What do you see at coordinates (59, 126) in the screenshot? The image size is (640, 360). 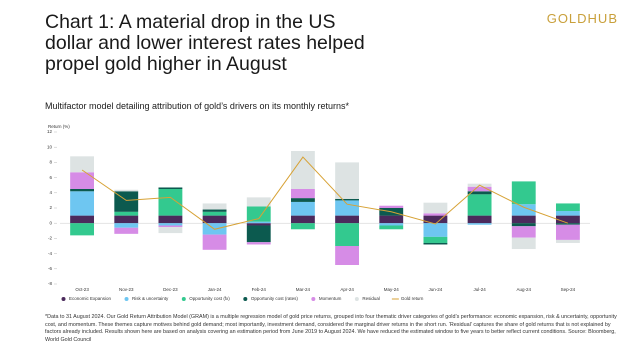 I see `y-axis-label: Return (%)` at bounding box center [59, 126].